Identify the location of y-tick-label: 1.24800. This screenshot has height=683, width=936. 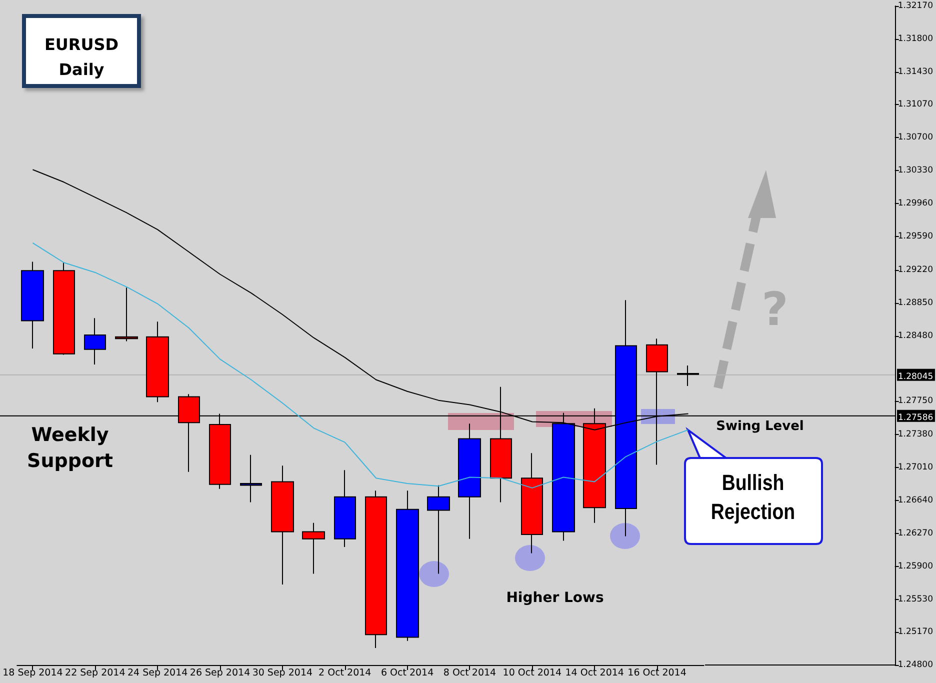
(916, 665).